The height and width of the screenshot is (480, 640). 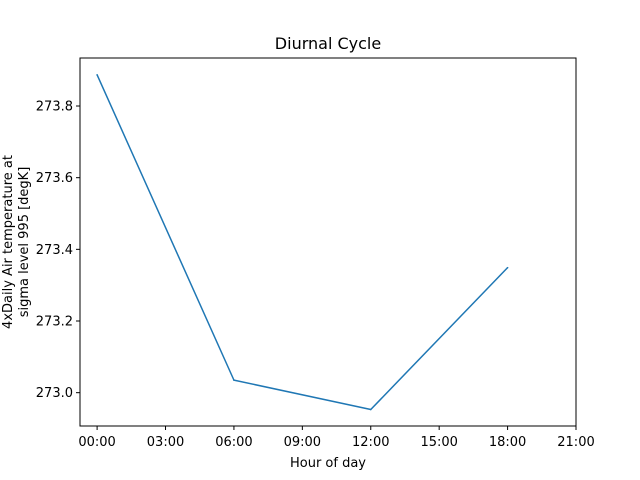 I want to click on y-tick-label: 273.0, so click(x=54, y=393).